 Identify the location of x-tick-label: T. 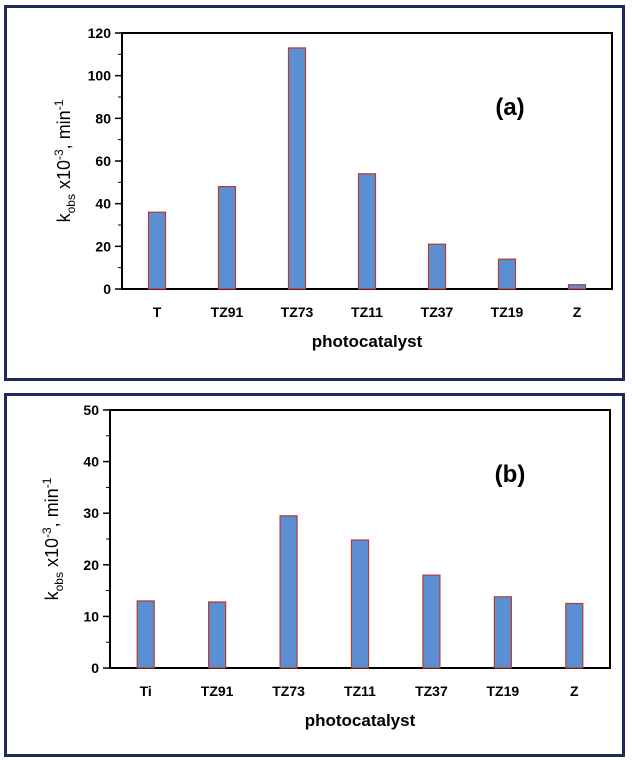
(157, 312).